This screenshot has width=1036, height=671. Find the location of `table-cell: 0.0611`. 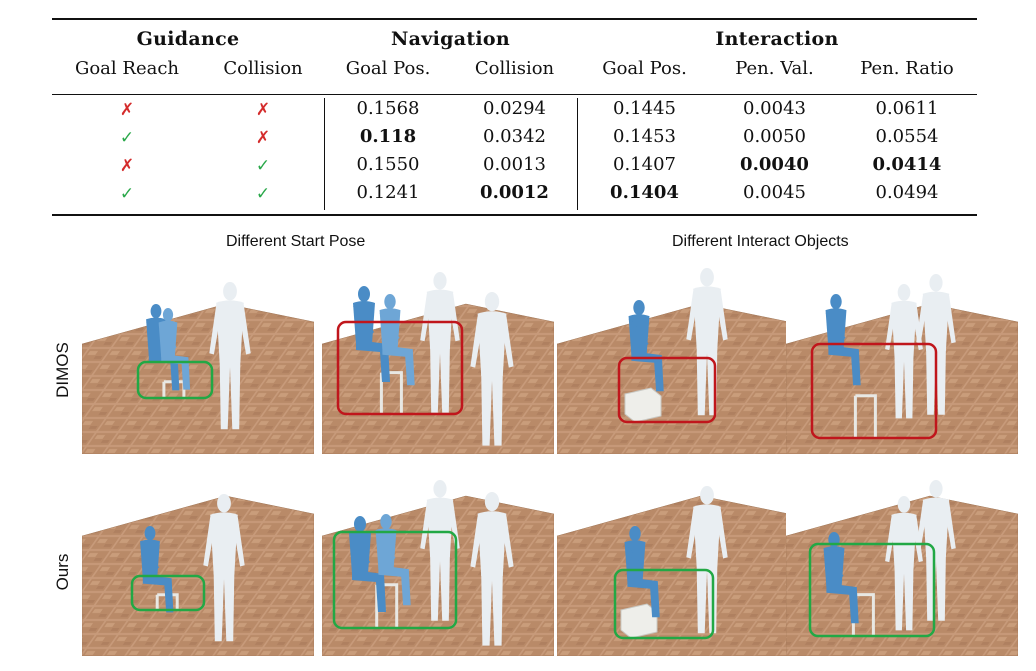

table-cell: 0.0611 is located at coordinates (907, 108).